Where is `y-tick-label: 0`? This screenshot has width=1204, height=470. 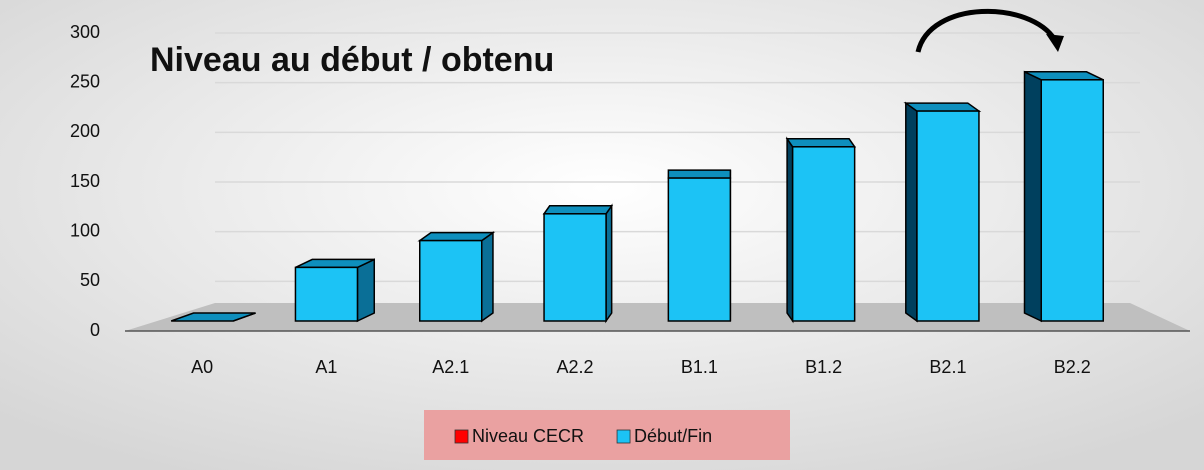 y-tick-label: 0 is located at coordinates (95, 330).